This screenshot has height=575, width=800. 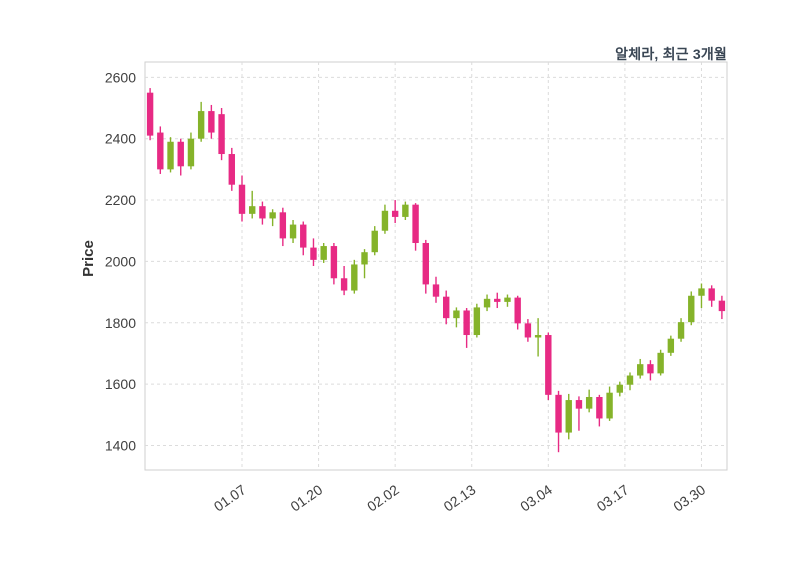 What do you see at coordinates (120, 77) in the screenshot?
I see `y-tick-label: 2600` at bounding box center [120, 77].